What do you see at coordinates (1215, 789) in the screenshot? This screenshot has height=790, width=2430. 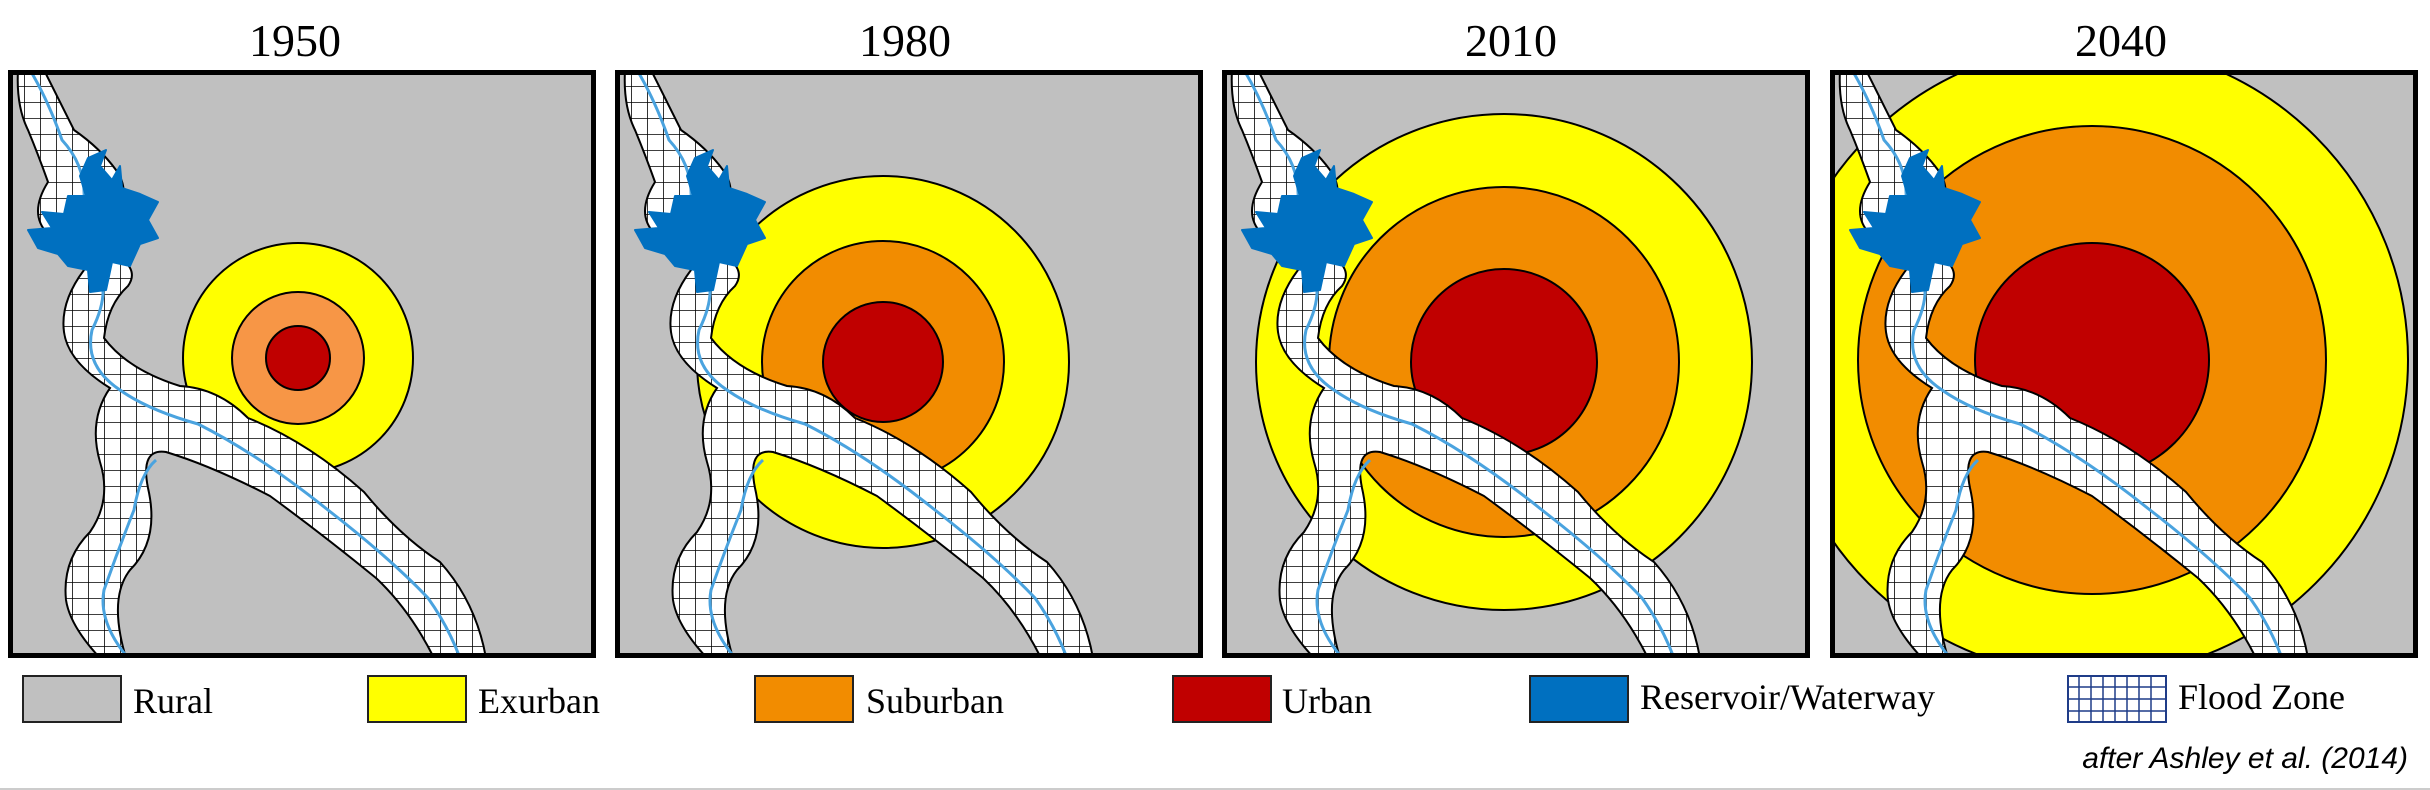 I see `bottom-divider` at bounding box center [1215, 789].